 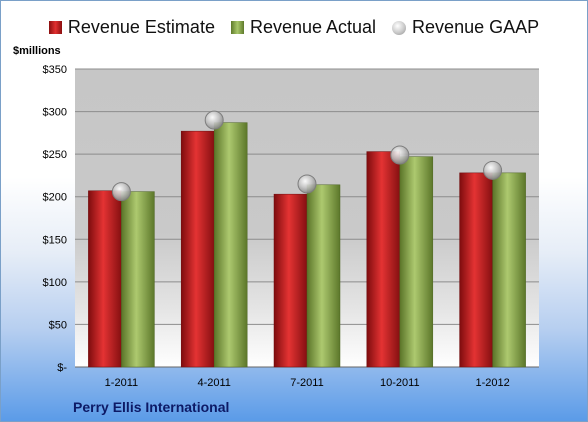 I want to click on y-tick-label: $50, so click(x=58, y=325).